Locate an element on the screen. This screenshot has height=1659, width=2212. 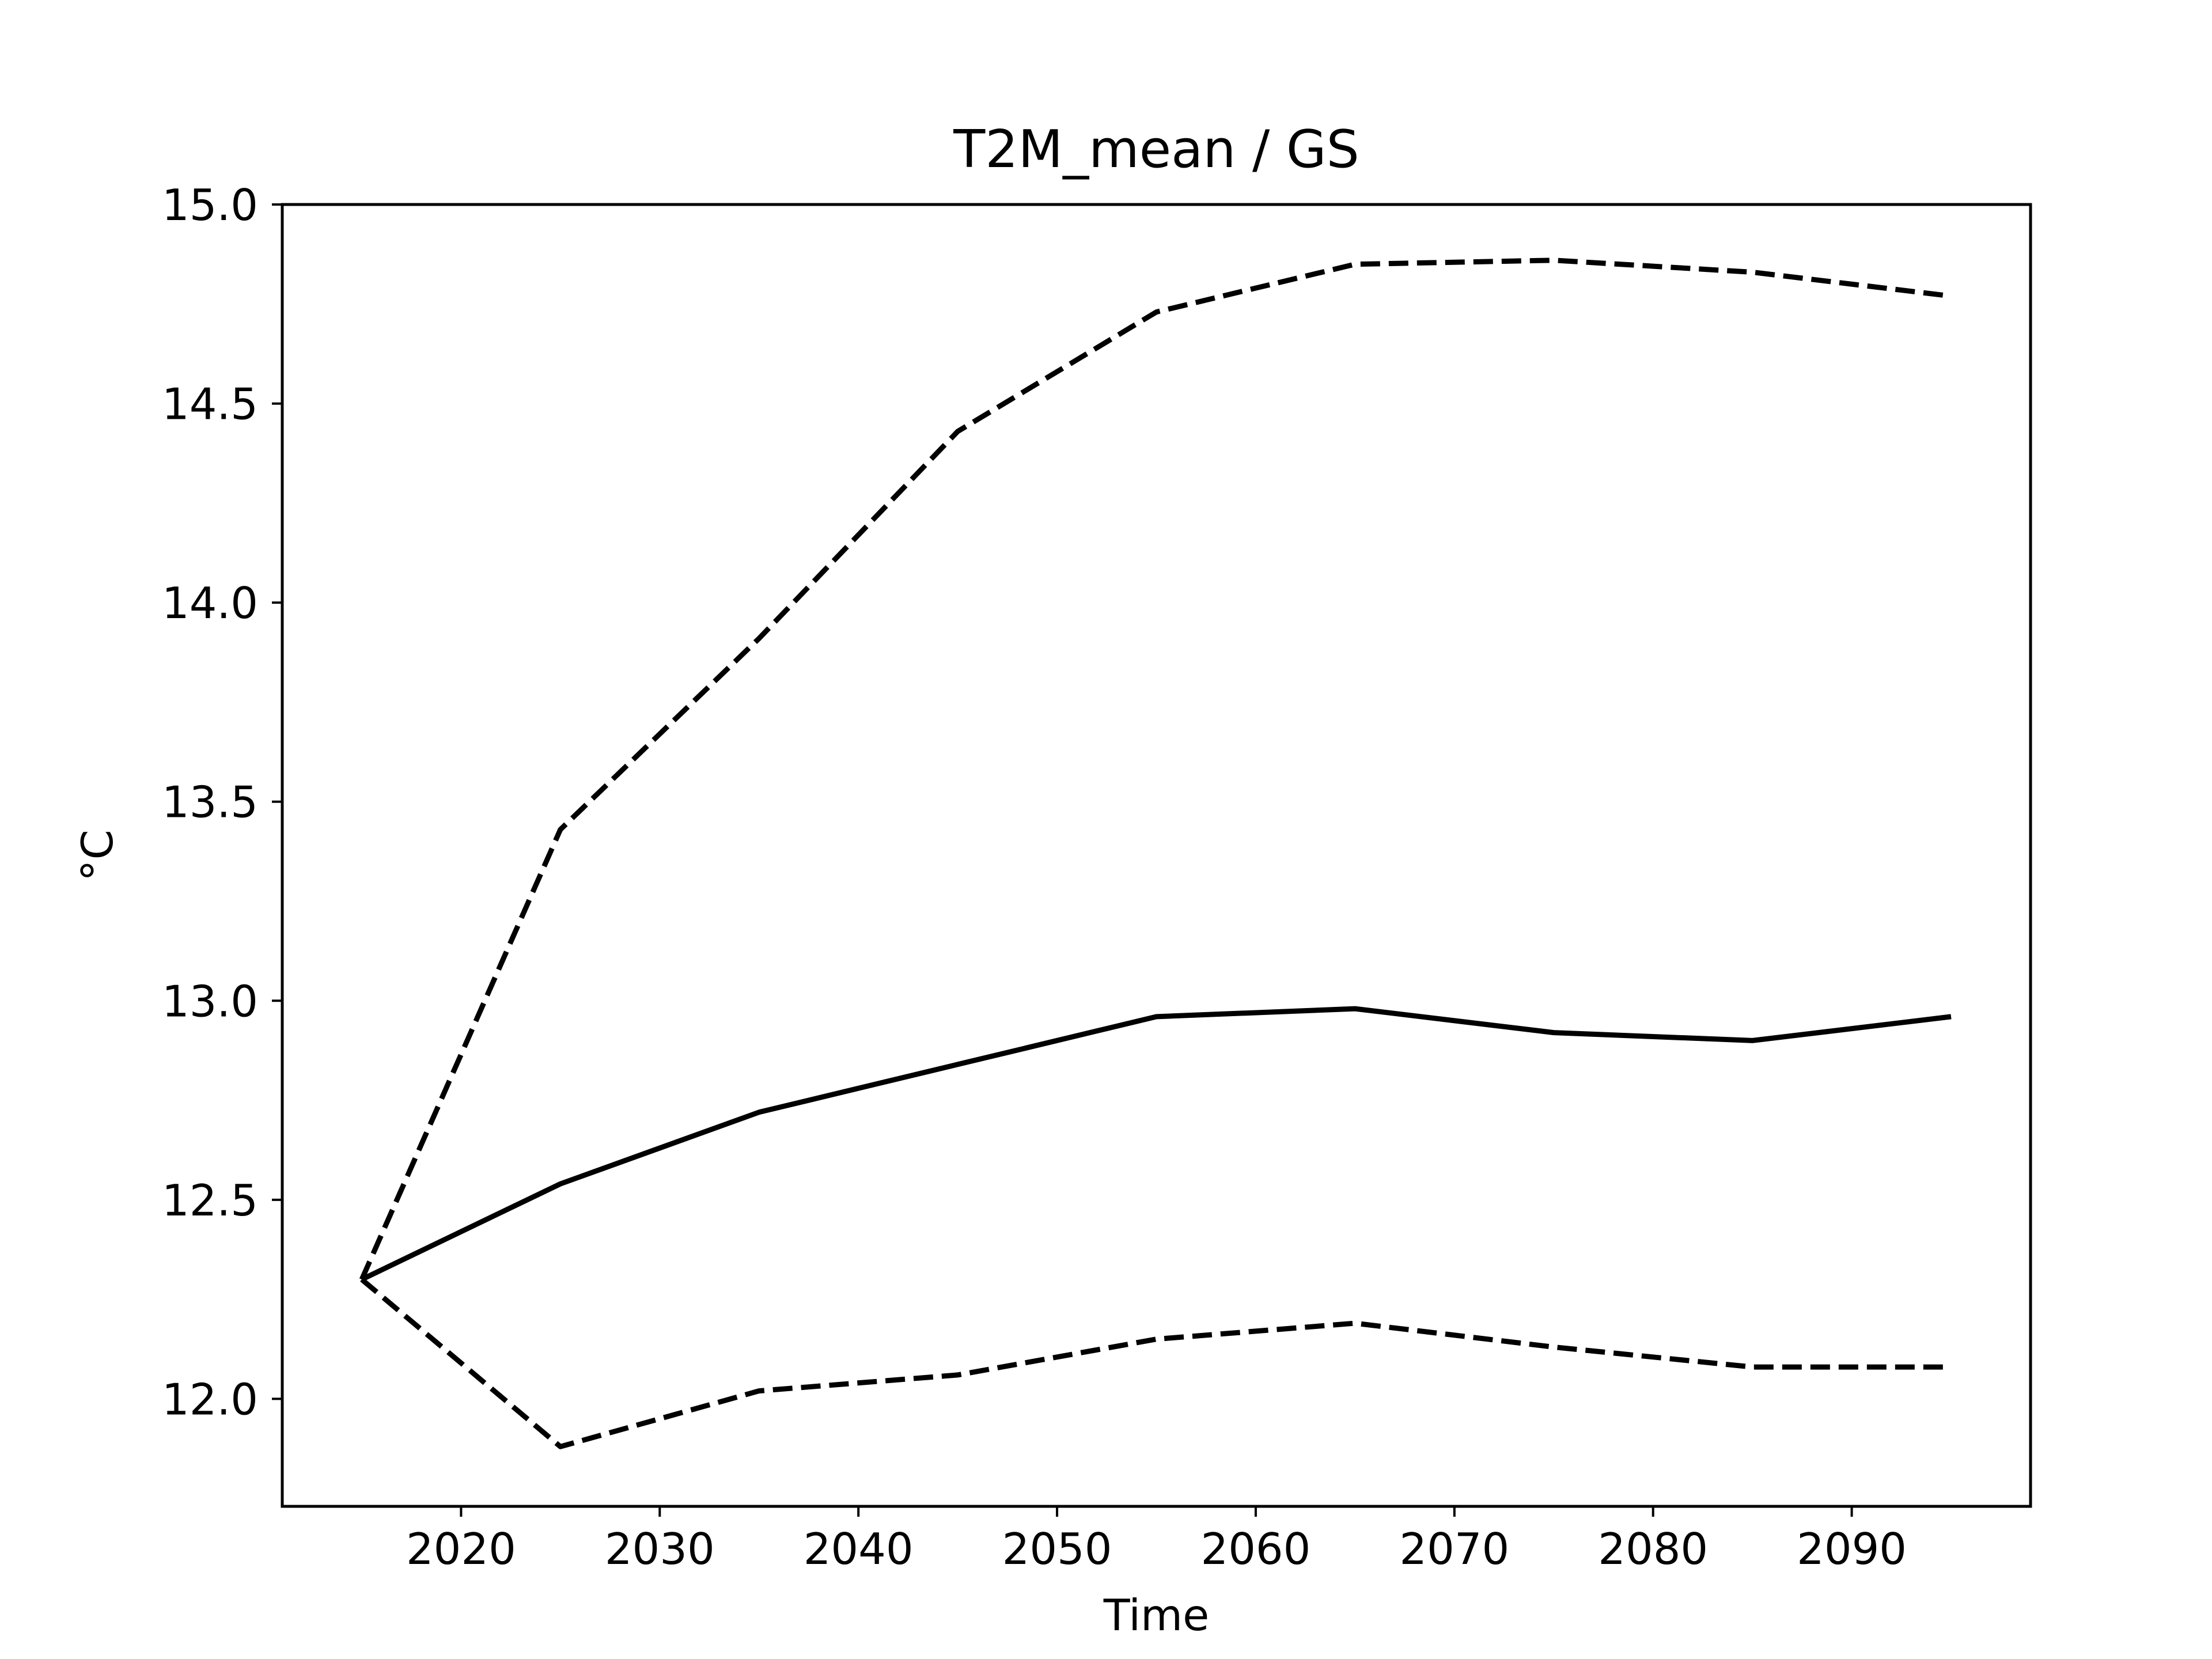
chart-title: T2M_mean / GS is located at coordinates (1156, 149).